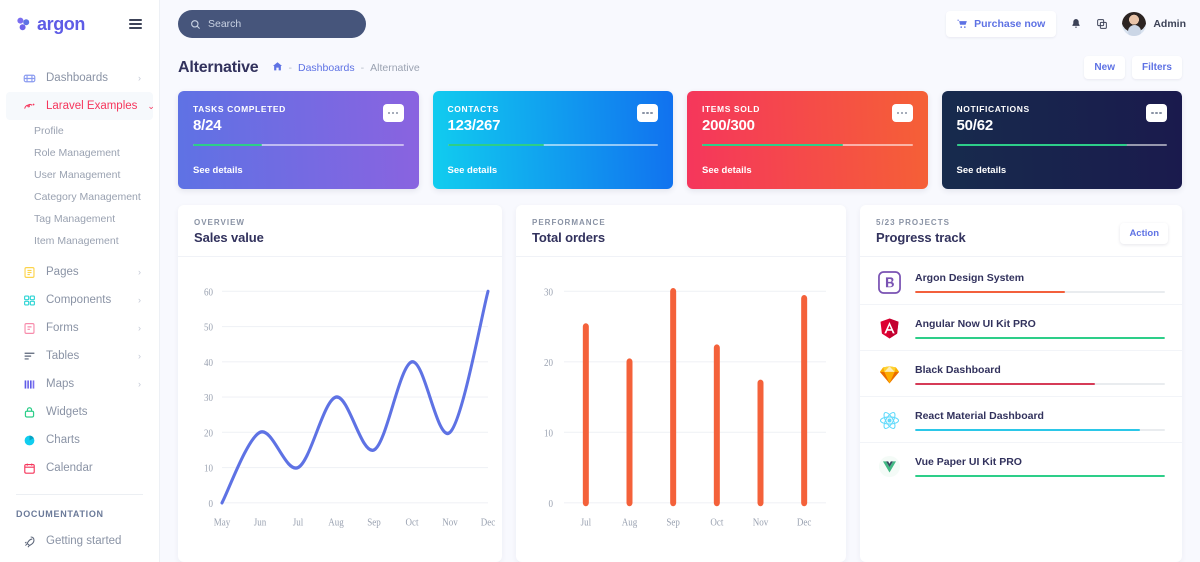 The height and width of the screenshot is (562, 1200). I want to click on argon-logo-icon, so click(24, 24).